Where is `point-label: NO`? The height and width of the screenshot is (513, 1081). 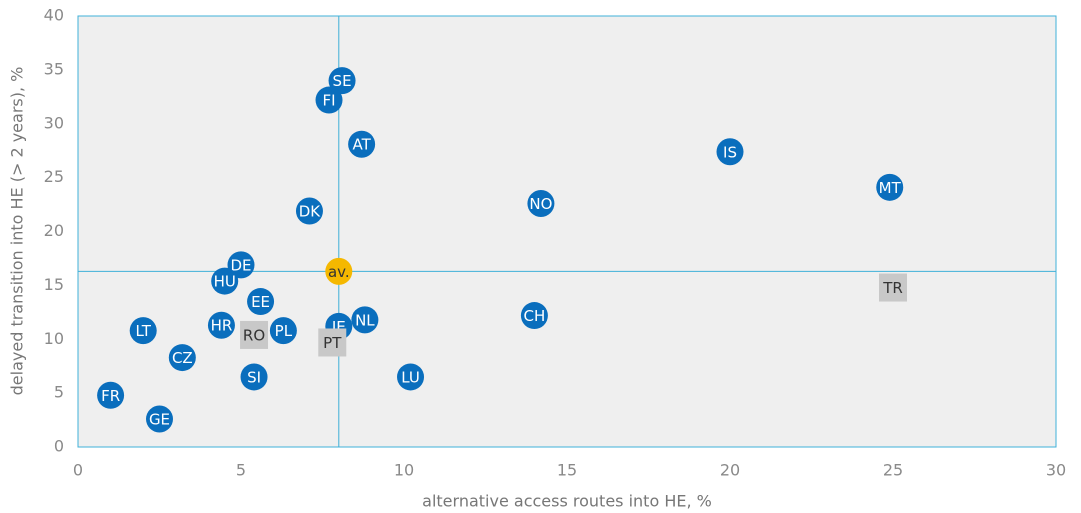
point-label: NO is located at coordinates (540, 204).